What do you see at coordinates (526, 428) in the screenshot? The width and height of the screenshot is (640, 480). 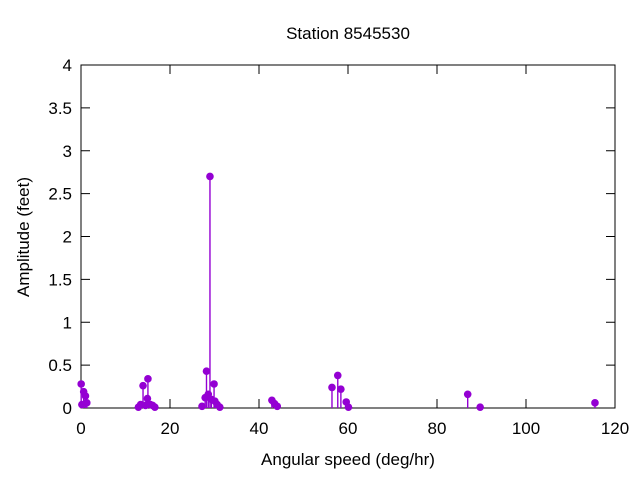 I see `x-tick-label: 100` at bounding box center [526, 428].